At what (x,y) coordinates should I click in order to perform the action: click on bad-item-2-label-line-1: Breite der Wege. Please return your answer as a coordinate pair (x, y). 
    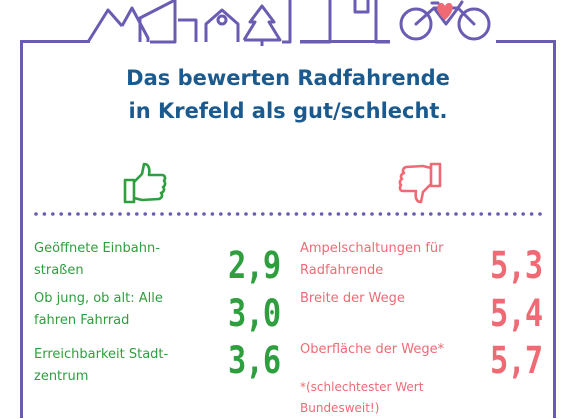
    Looking at the image, I should click on (352, 298).